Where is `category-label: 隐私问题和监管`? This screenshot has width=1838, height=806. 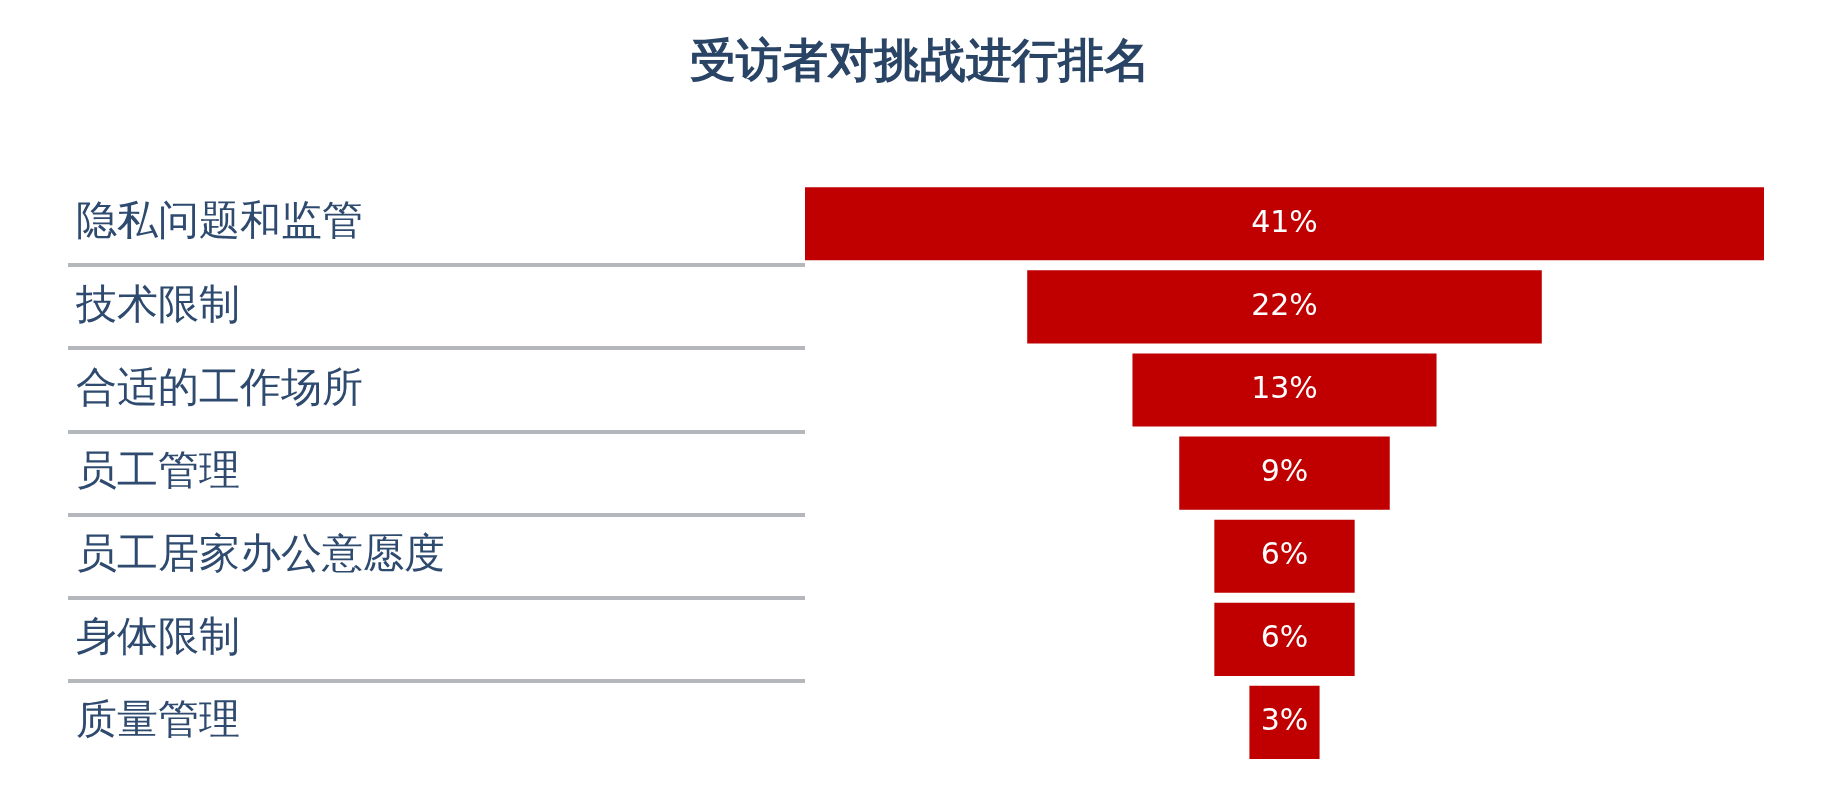 category-label: 隐私问题和监管 is located at coordinates (219, 220).